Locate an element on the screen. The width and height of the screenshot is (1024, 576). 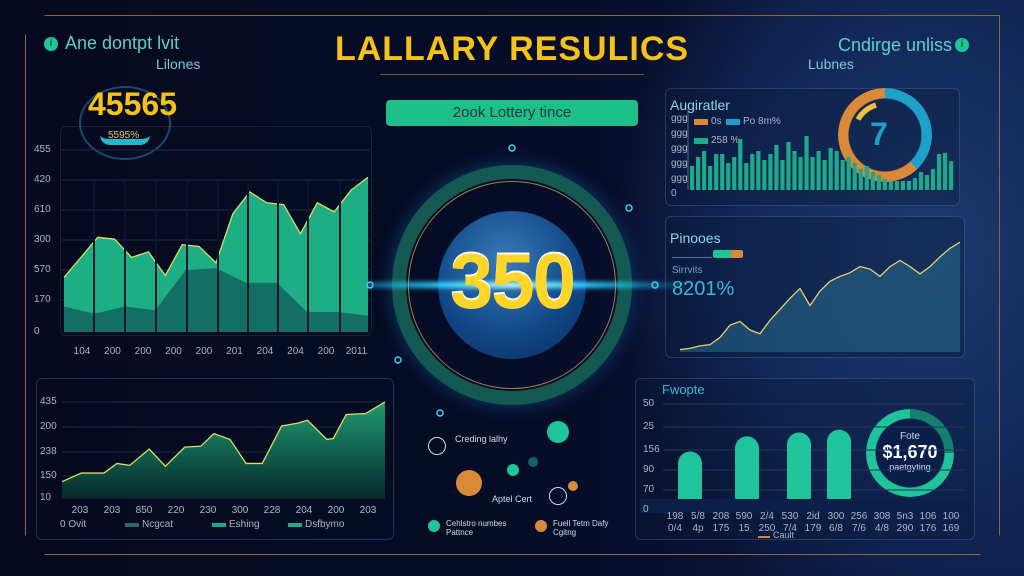
bottom-area is located at coordinates (223, 450).